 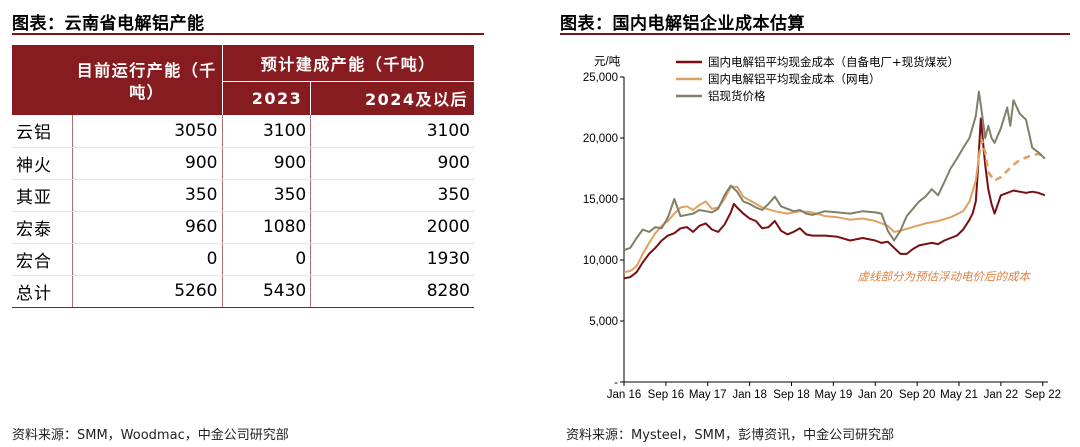 What do you see at coordinates (392, 195) in the screenshot?
I see `capacity-2024-cell: 350` at bounding box center [392, 195].